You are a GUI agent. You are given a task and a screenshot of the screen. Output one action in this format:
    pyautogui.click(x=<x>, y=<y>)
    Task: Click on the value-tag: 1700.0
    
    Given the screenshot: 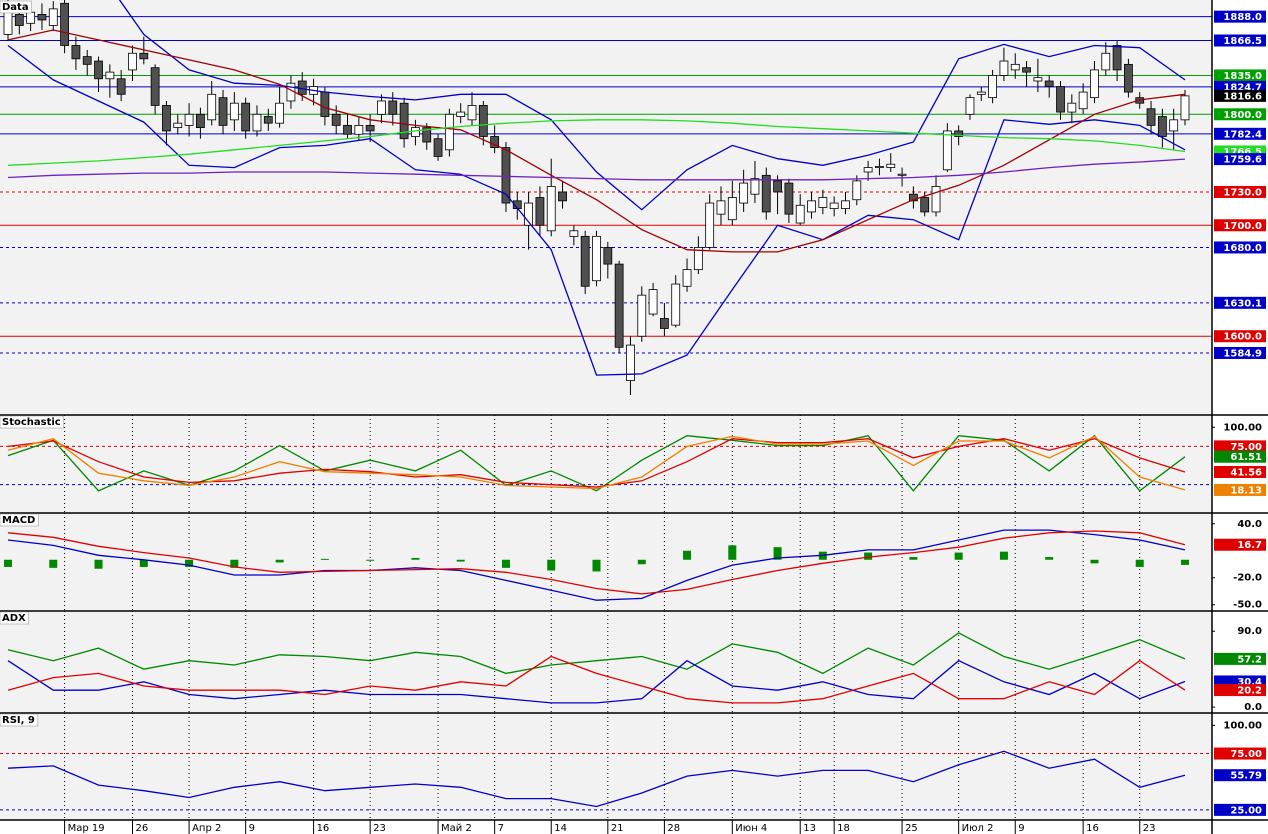 What is the action you would take?
    pyautogui.click(x=1242, y=226)
    